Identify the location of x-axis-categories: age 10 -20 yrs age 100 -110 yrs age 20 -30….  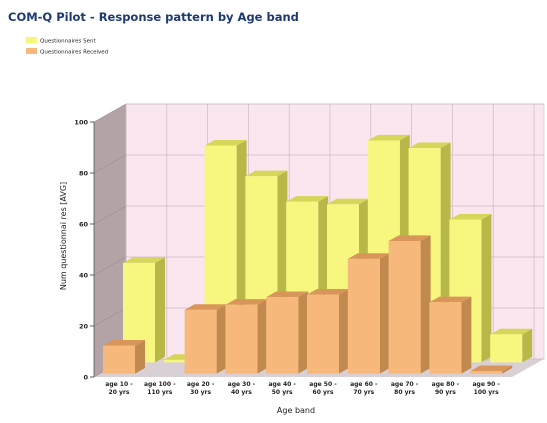
(302, 388).